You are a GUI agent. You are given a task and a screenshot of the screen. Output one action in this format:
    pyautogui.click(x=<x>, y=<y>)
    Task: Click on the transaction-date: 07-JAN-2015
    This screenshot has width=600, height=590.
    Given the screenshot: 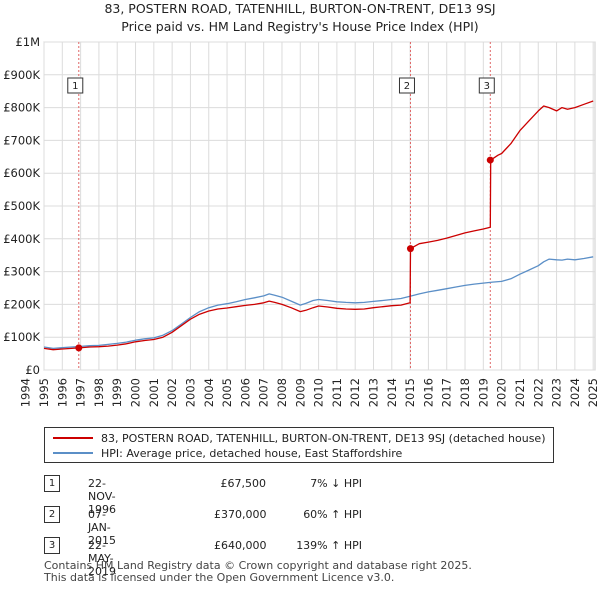 What is the action you would take?
    pyautogui.click(x=102, y=527)
    